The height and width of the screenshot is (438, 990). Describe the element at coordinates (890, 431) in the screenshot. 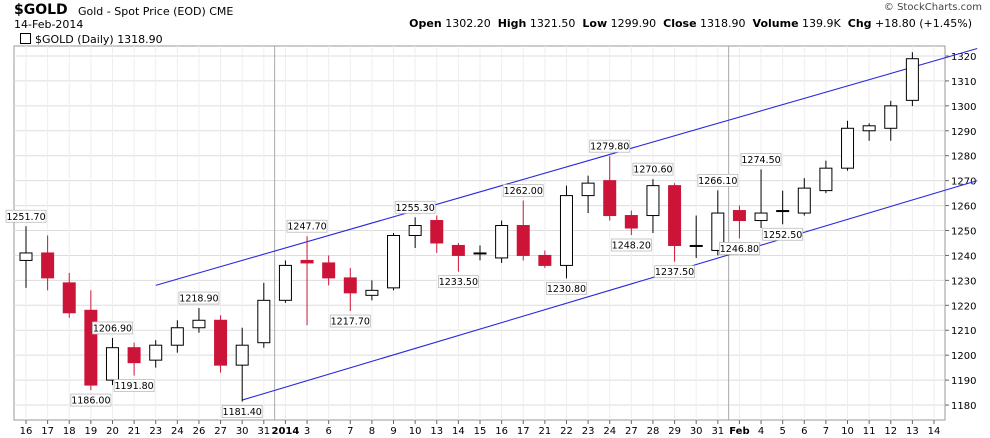

I see `x-tick-label: 12` at that location.